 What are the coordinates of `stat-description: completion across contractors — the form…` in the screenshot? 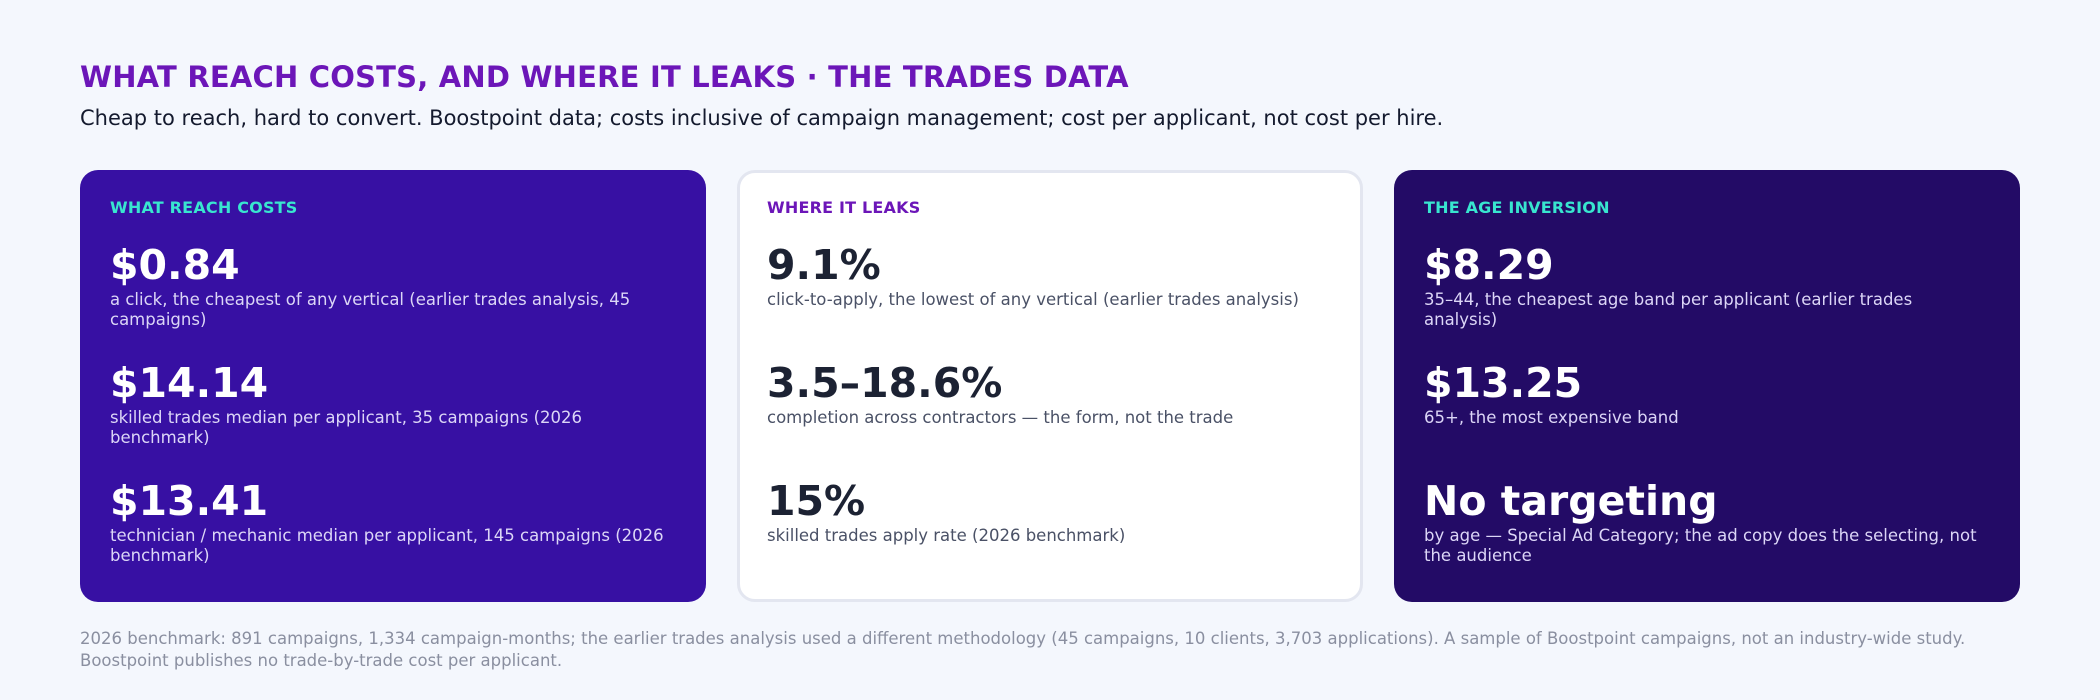 It's located at (1000, 417).